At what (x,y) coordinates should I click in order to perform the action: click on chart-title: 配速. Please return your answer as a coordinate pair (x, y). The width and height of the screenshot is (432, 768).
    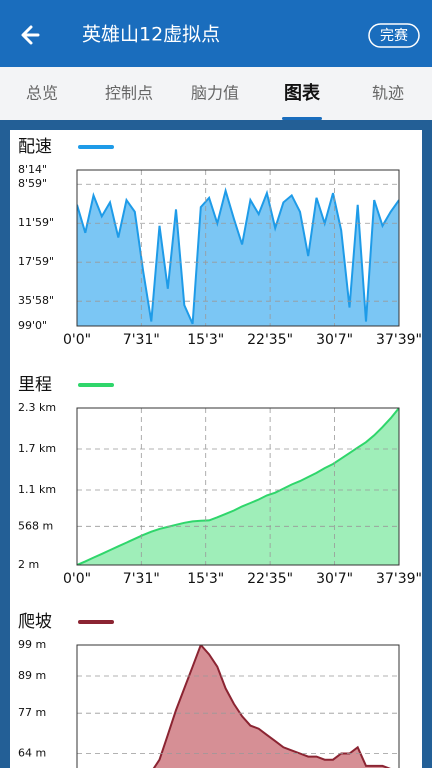
    Looking at the image, I should click on (35, 147).